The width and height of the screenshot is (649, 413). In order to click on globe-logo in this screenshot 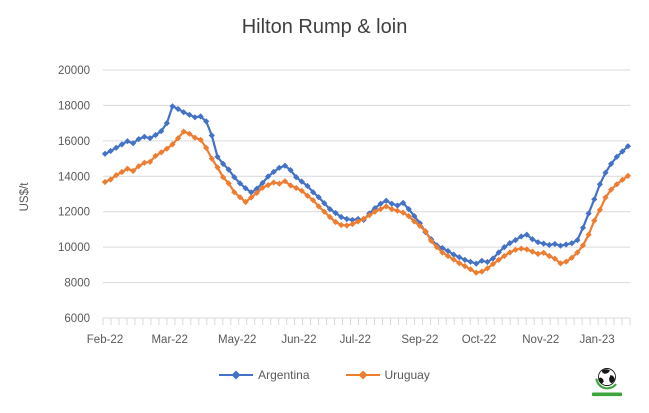, I will do `click(607, 384)`.